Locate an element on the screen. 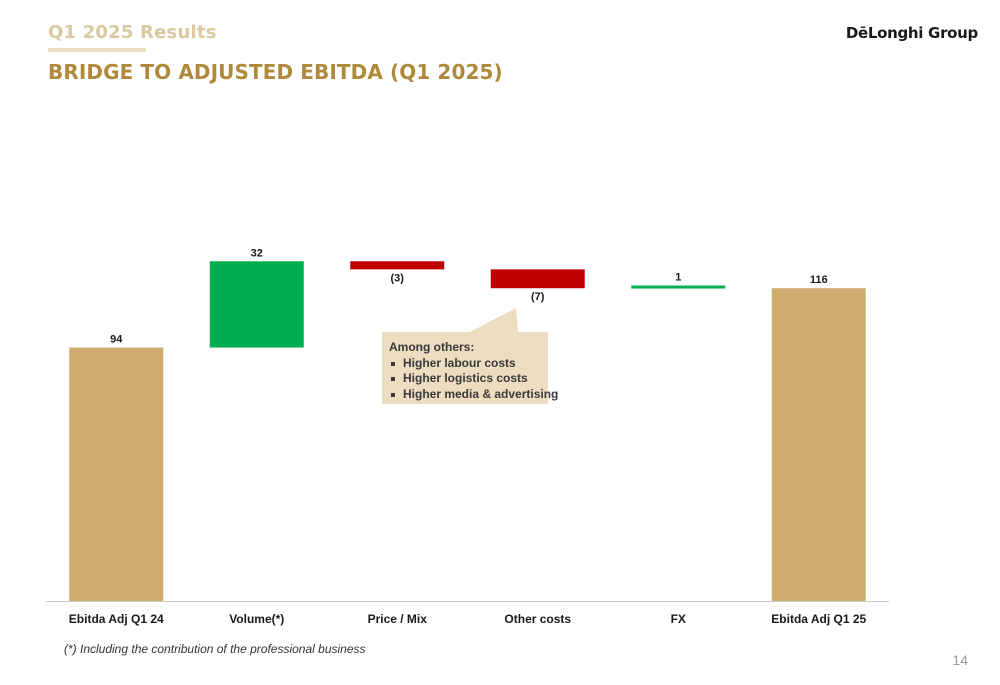 The image size is (1000, 685). callout-box is located at coordinates (465, 368).